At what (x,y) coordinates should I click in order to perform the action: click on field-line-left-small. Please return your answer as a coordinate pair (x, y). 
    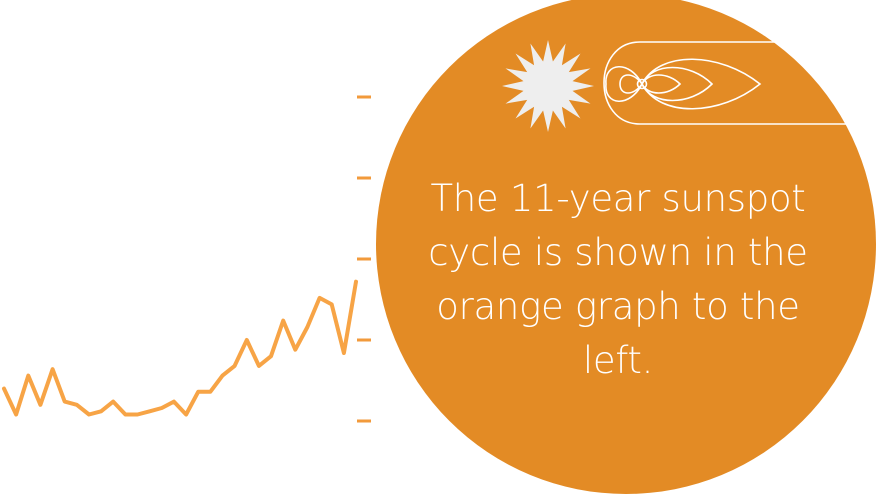
    Looking at the image, I should click on (631, 84).